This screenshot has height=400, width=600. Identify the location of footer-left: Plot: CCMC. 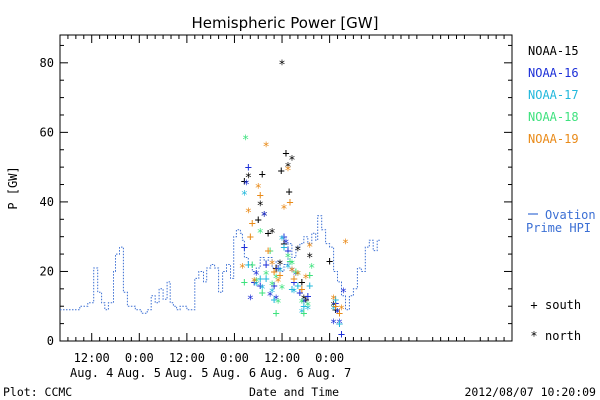
(37, 392).